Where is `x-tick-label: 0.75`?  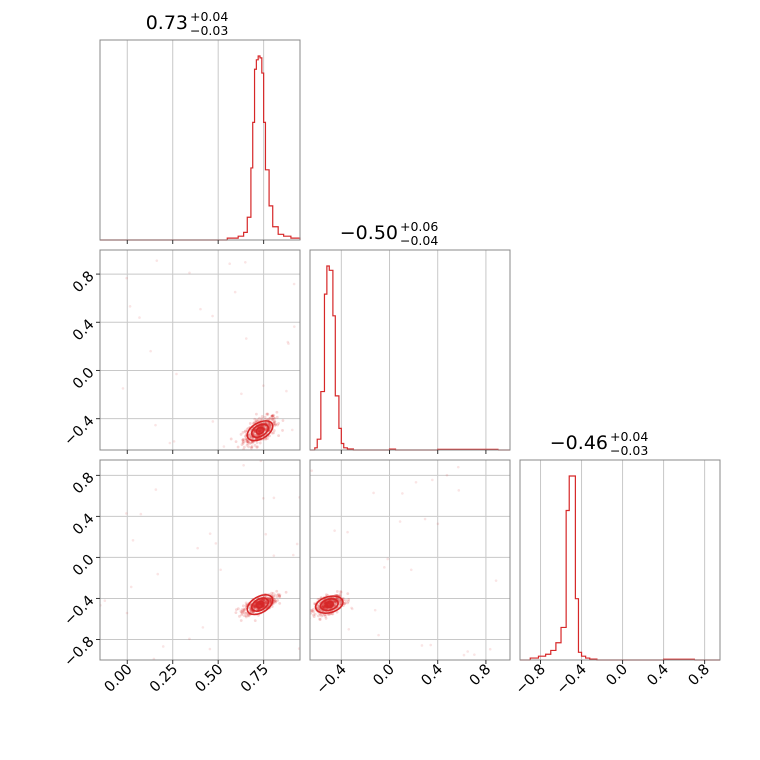
x-tick-label: 0.75 is located at coordinates (255, 679).